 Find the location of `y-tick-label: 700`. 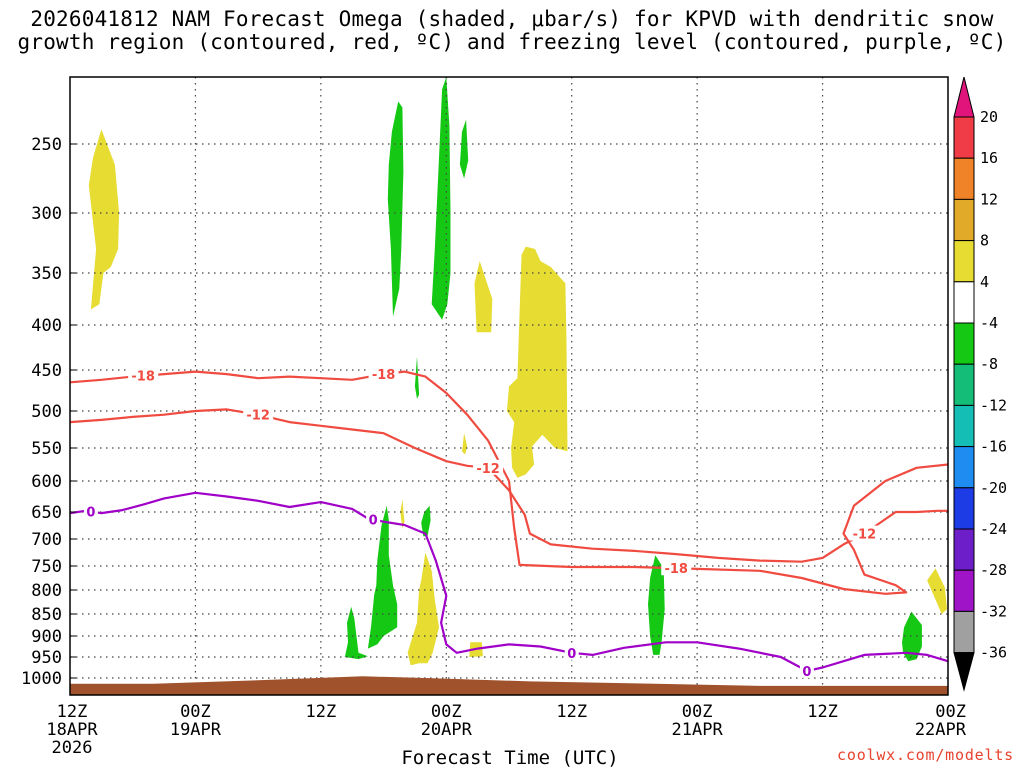

y-tick-label: 700 is located at coordinates (46, 540).